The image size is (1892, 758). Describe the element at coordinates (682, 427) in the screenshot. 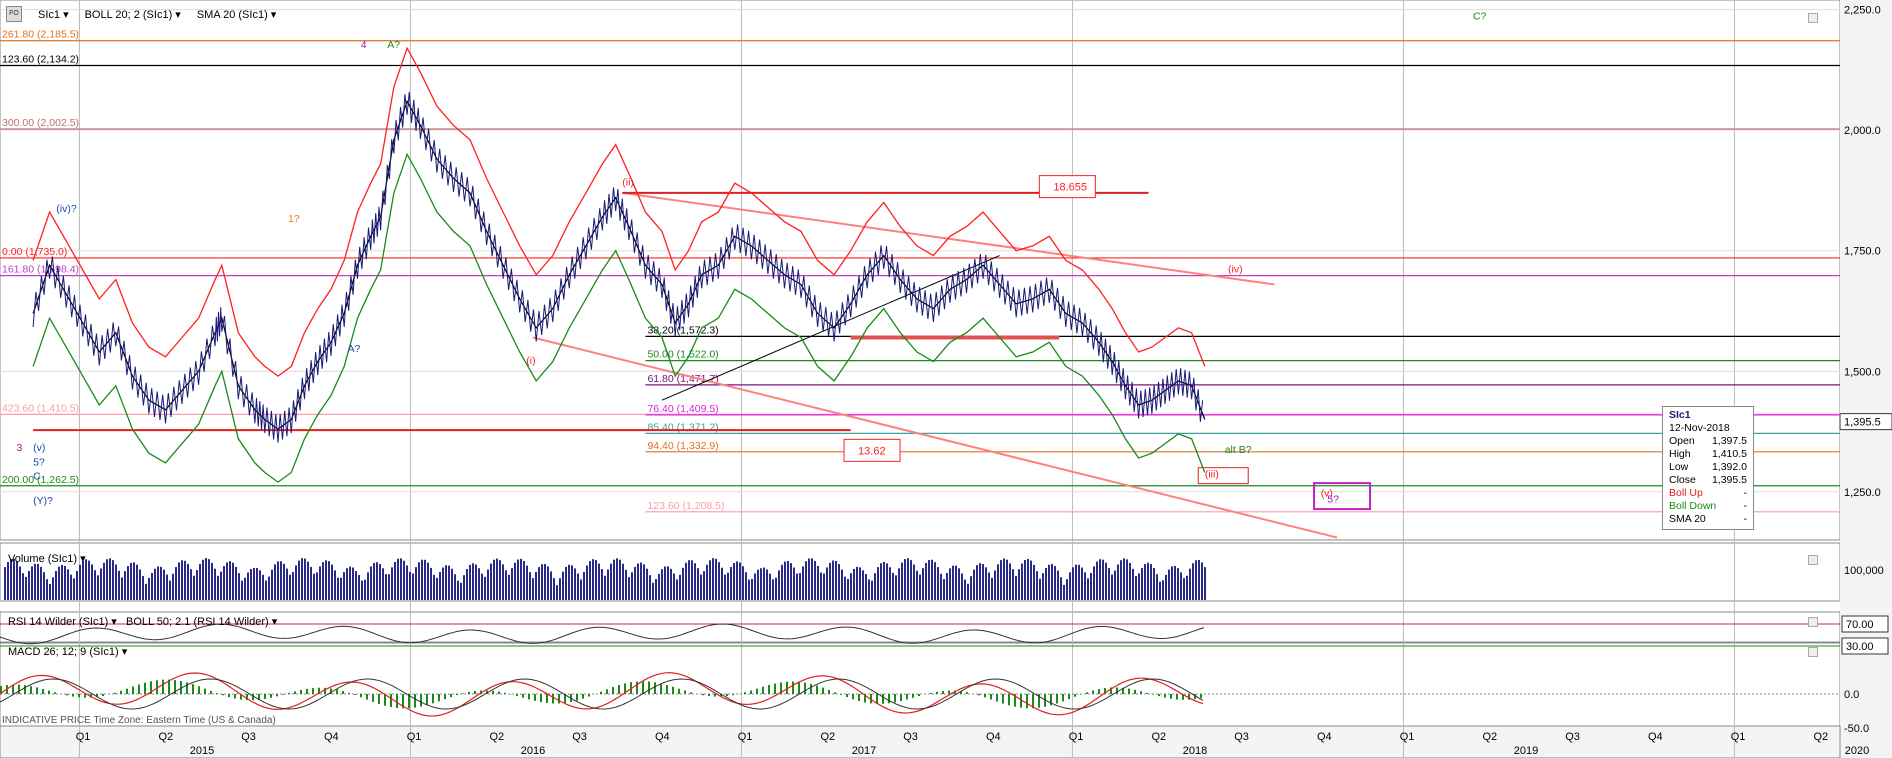

I see `fib-level-label: 85.40 (1,371.2)` at that location.